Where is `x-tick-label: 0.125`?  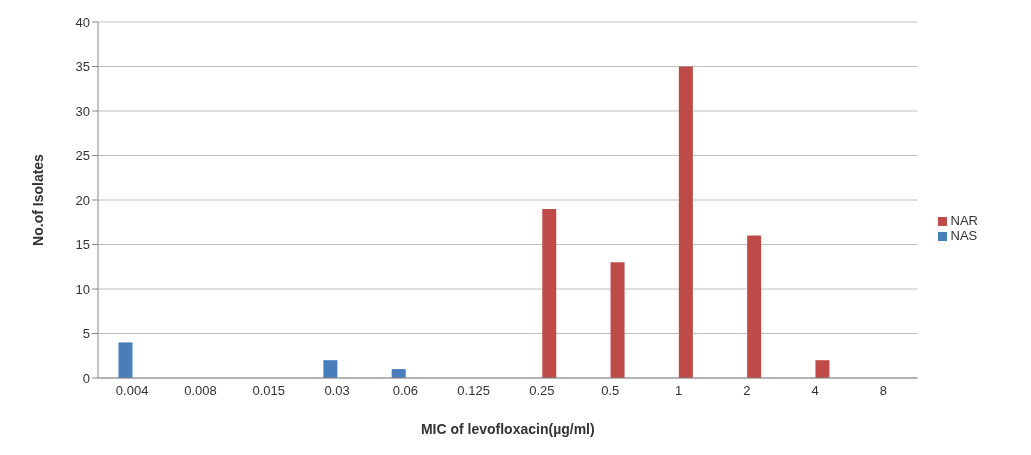 x-tick-label: 0.125 is located at coordinates (473, 391).